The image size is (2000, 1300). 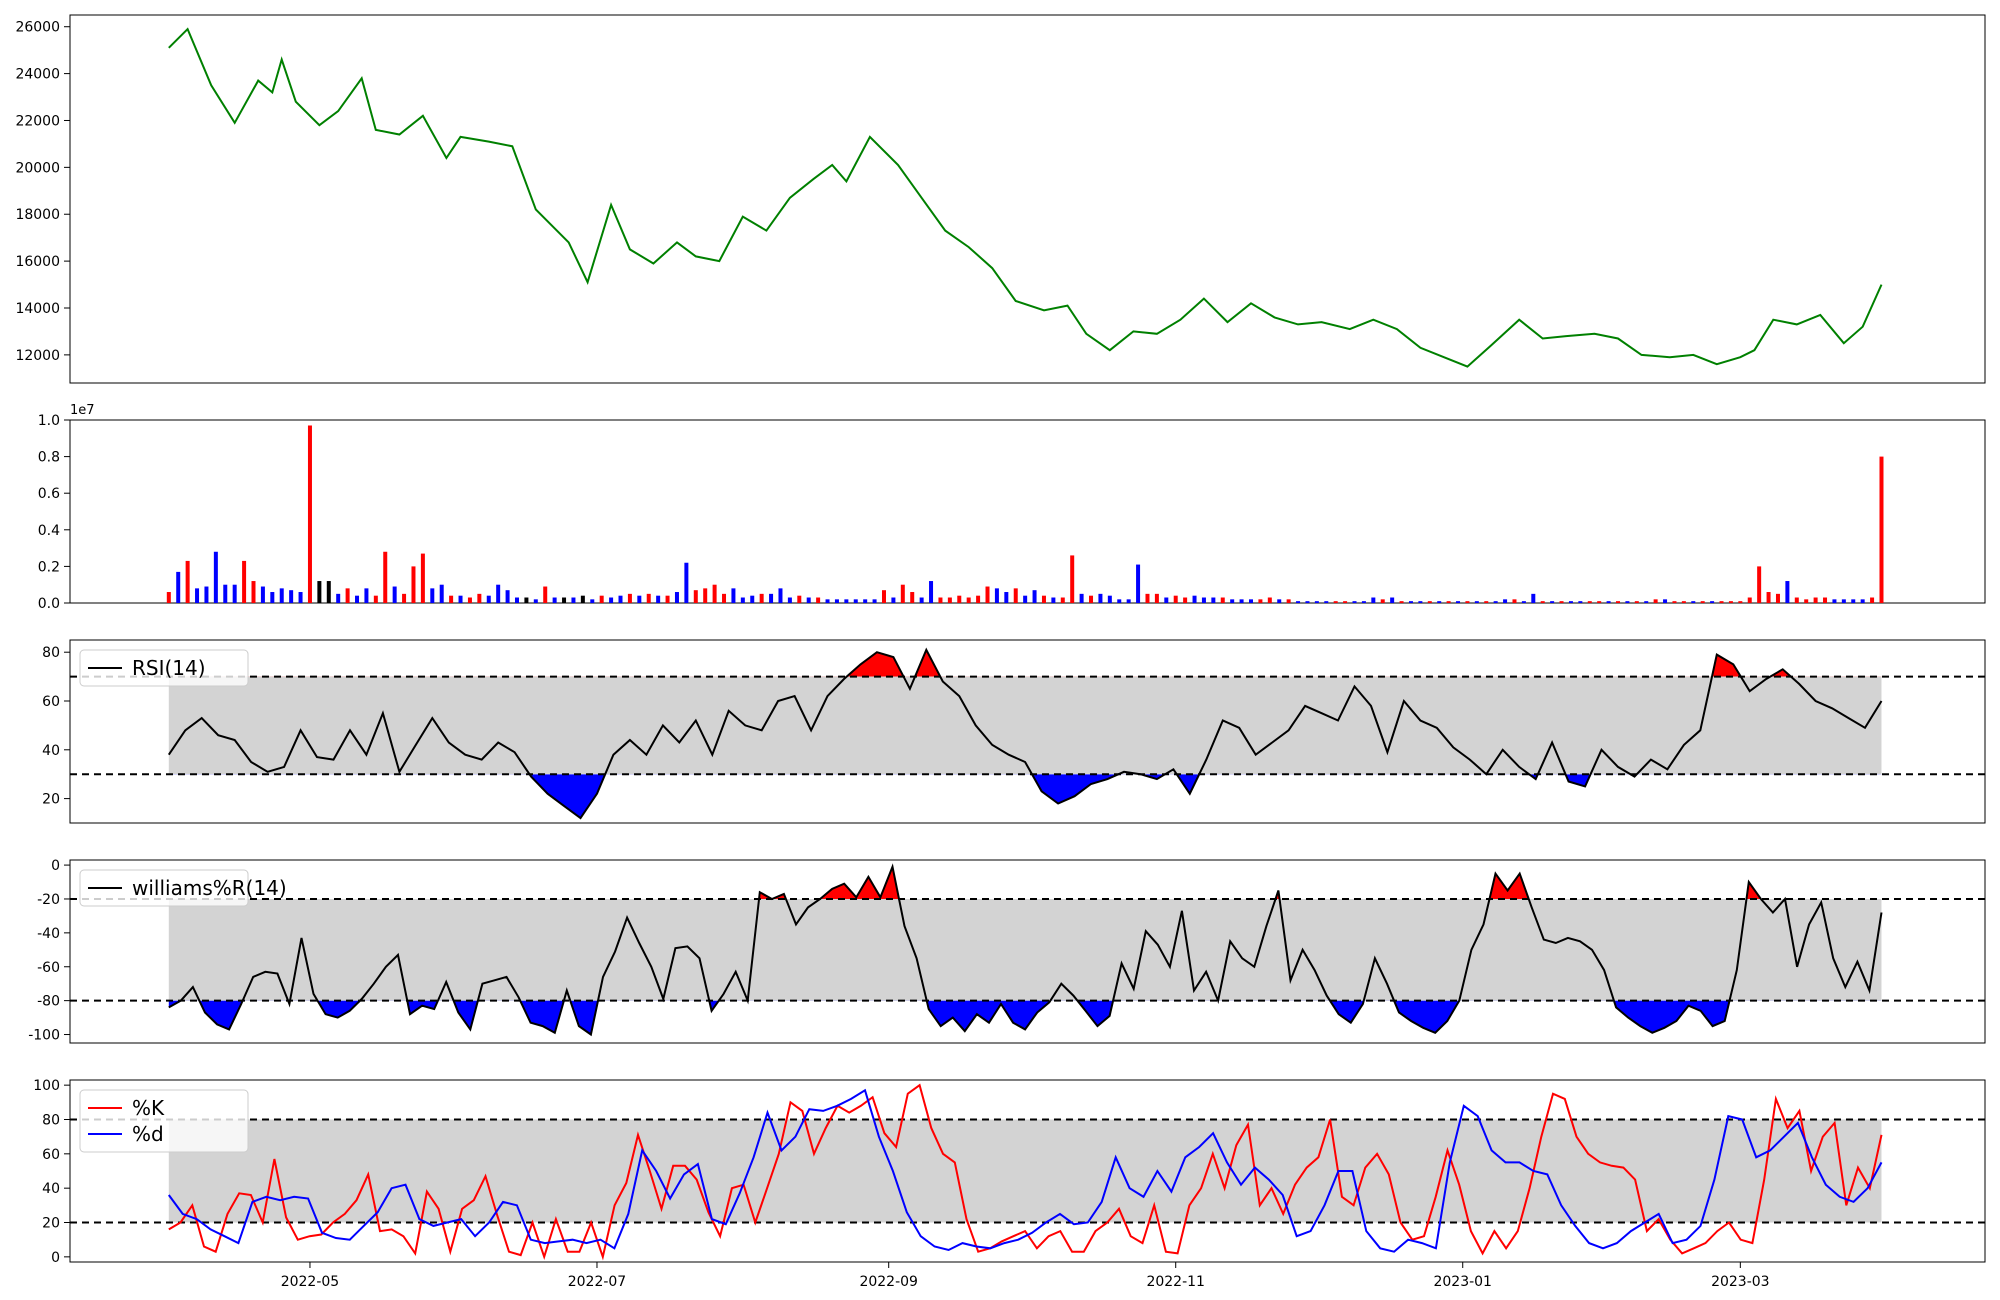 I want to click on y-tick-label: 20, so click(x=51, y=1224).